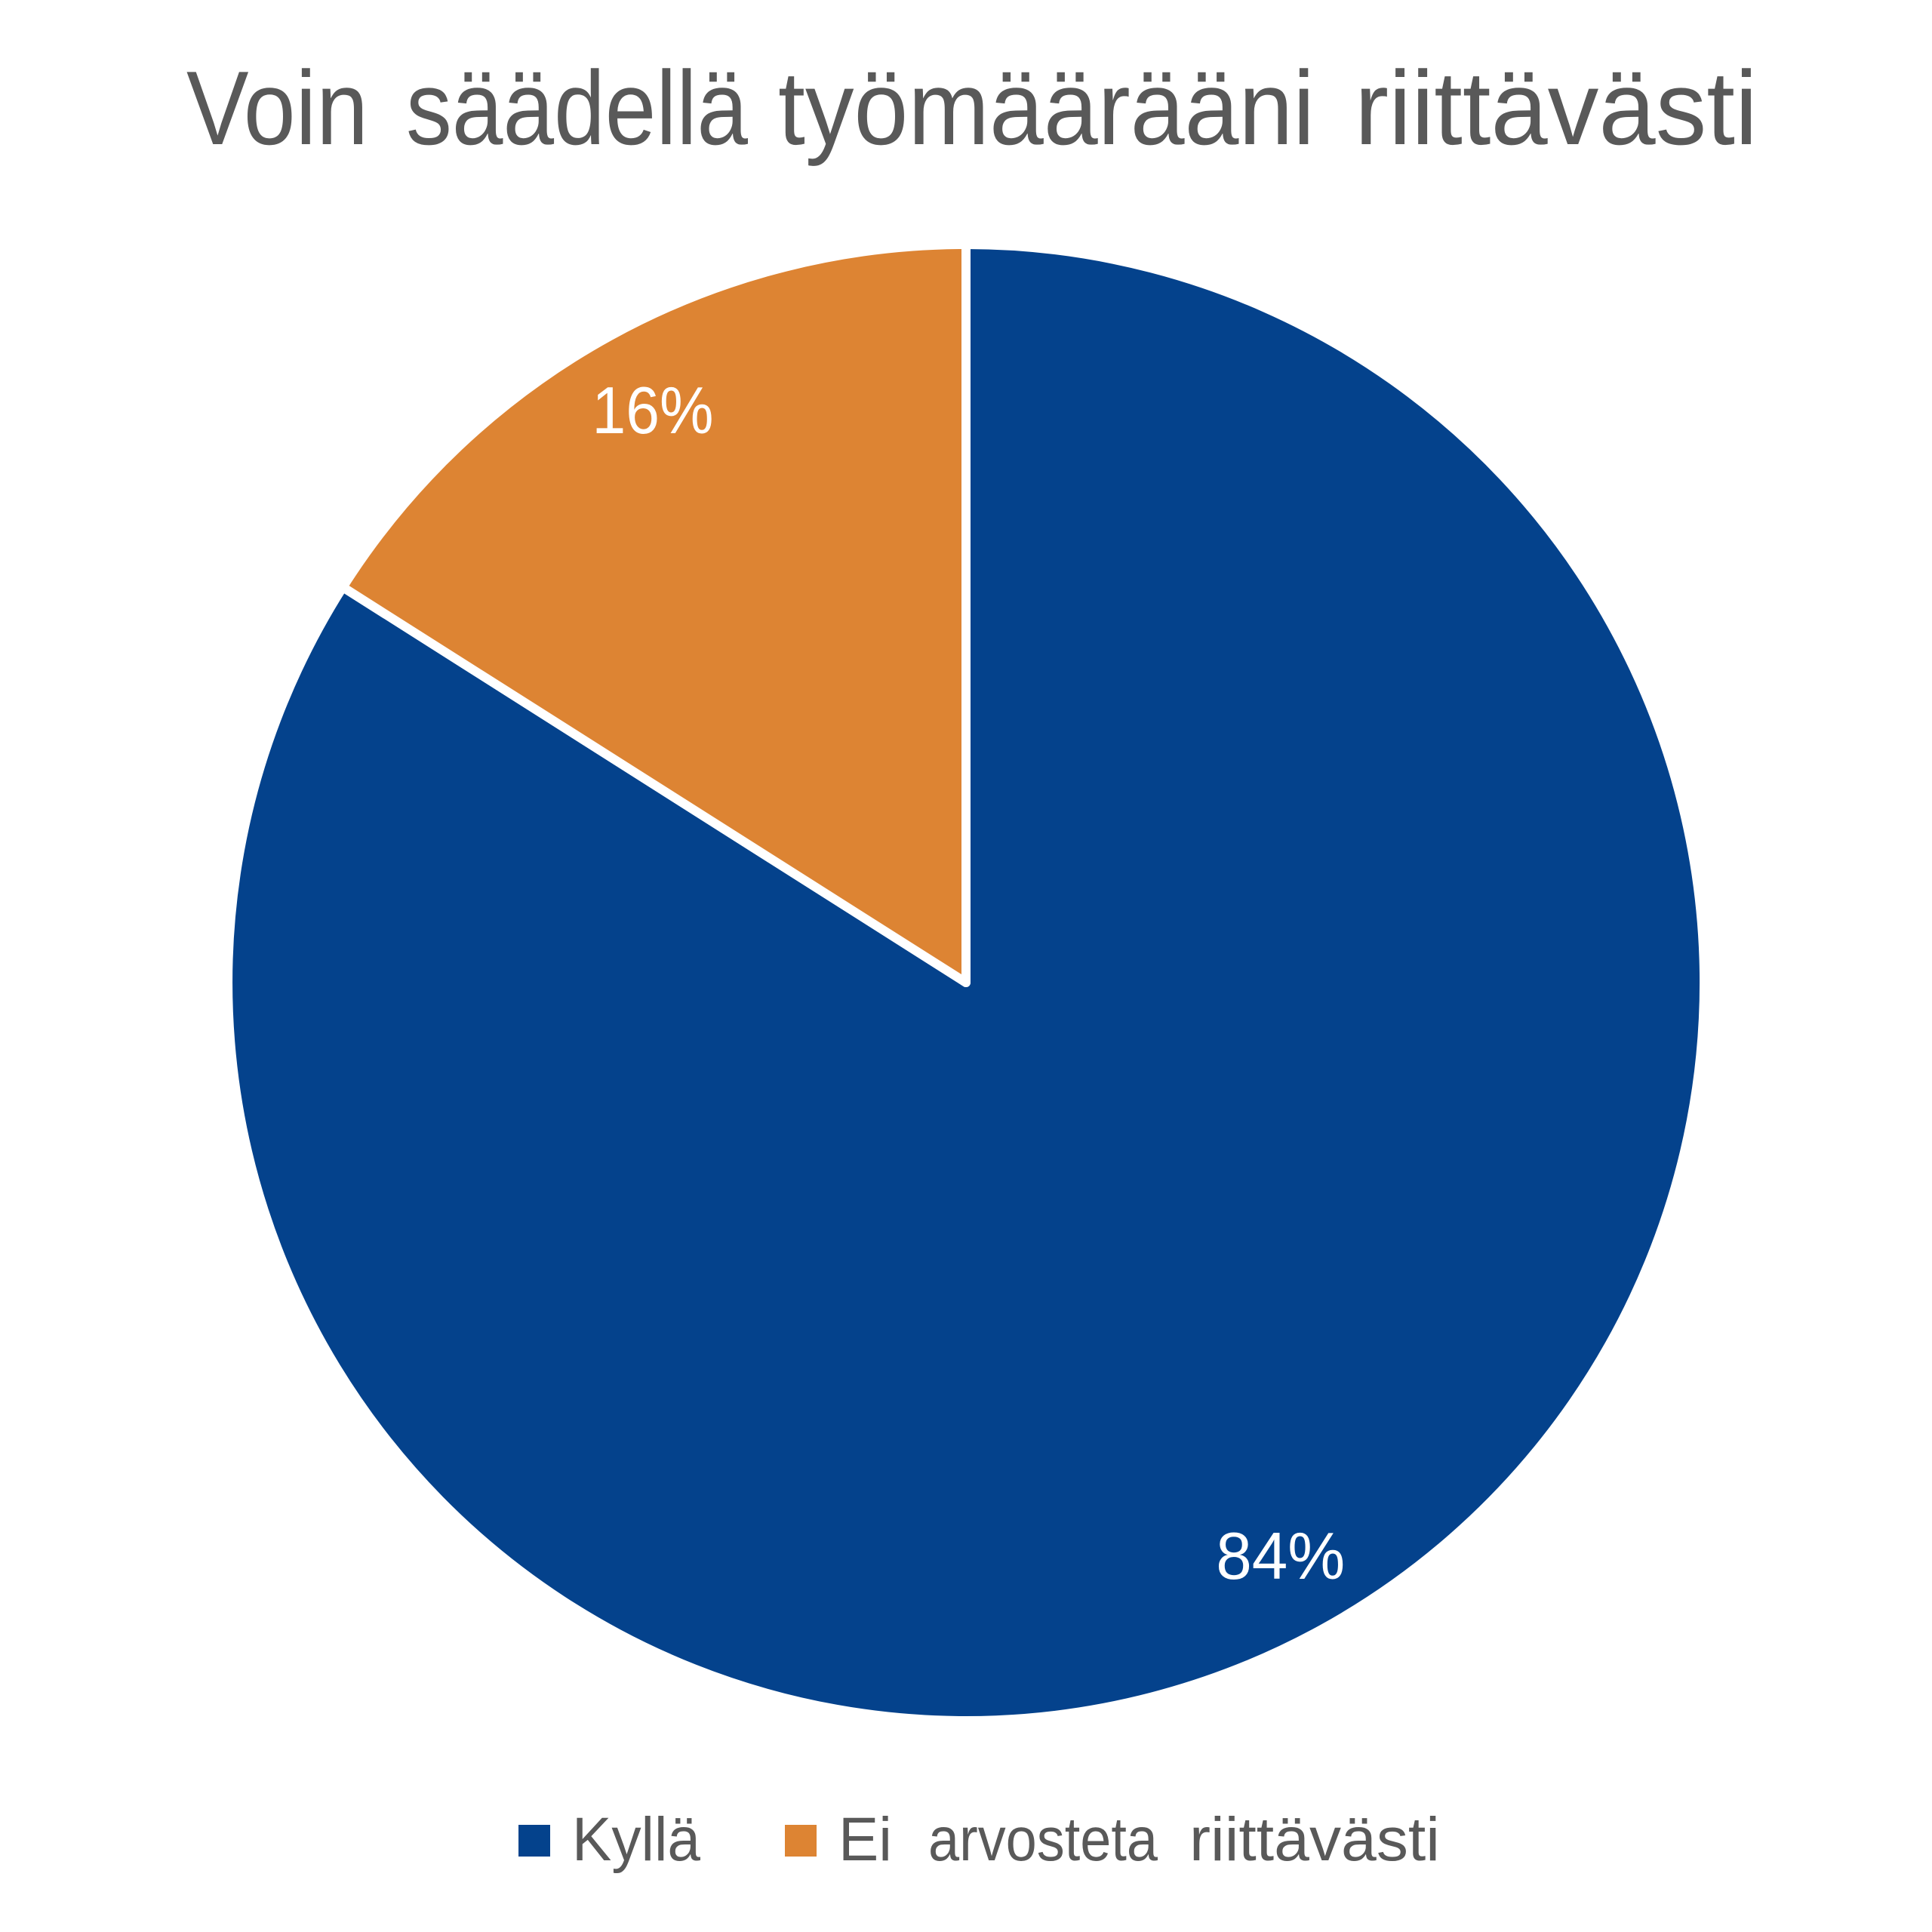 The height and width of the screenshot is (1932, 1932). What do you see at coordinates (577, 108) in the screenshot?
I see `svg-text: säädellä` at bounding box center [577, 108].